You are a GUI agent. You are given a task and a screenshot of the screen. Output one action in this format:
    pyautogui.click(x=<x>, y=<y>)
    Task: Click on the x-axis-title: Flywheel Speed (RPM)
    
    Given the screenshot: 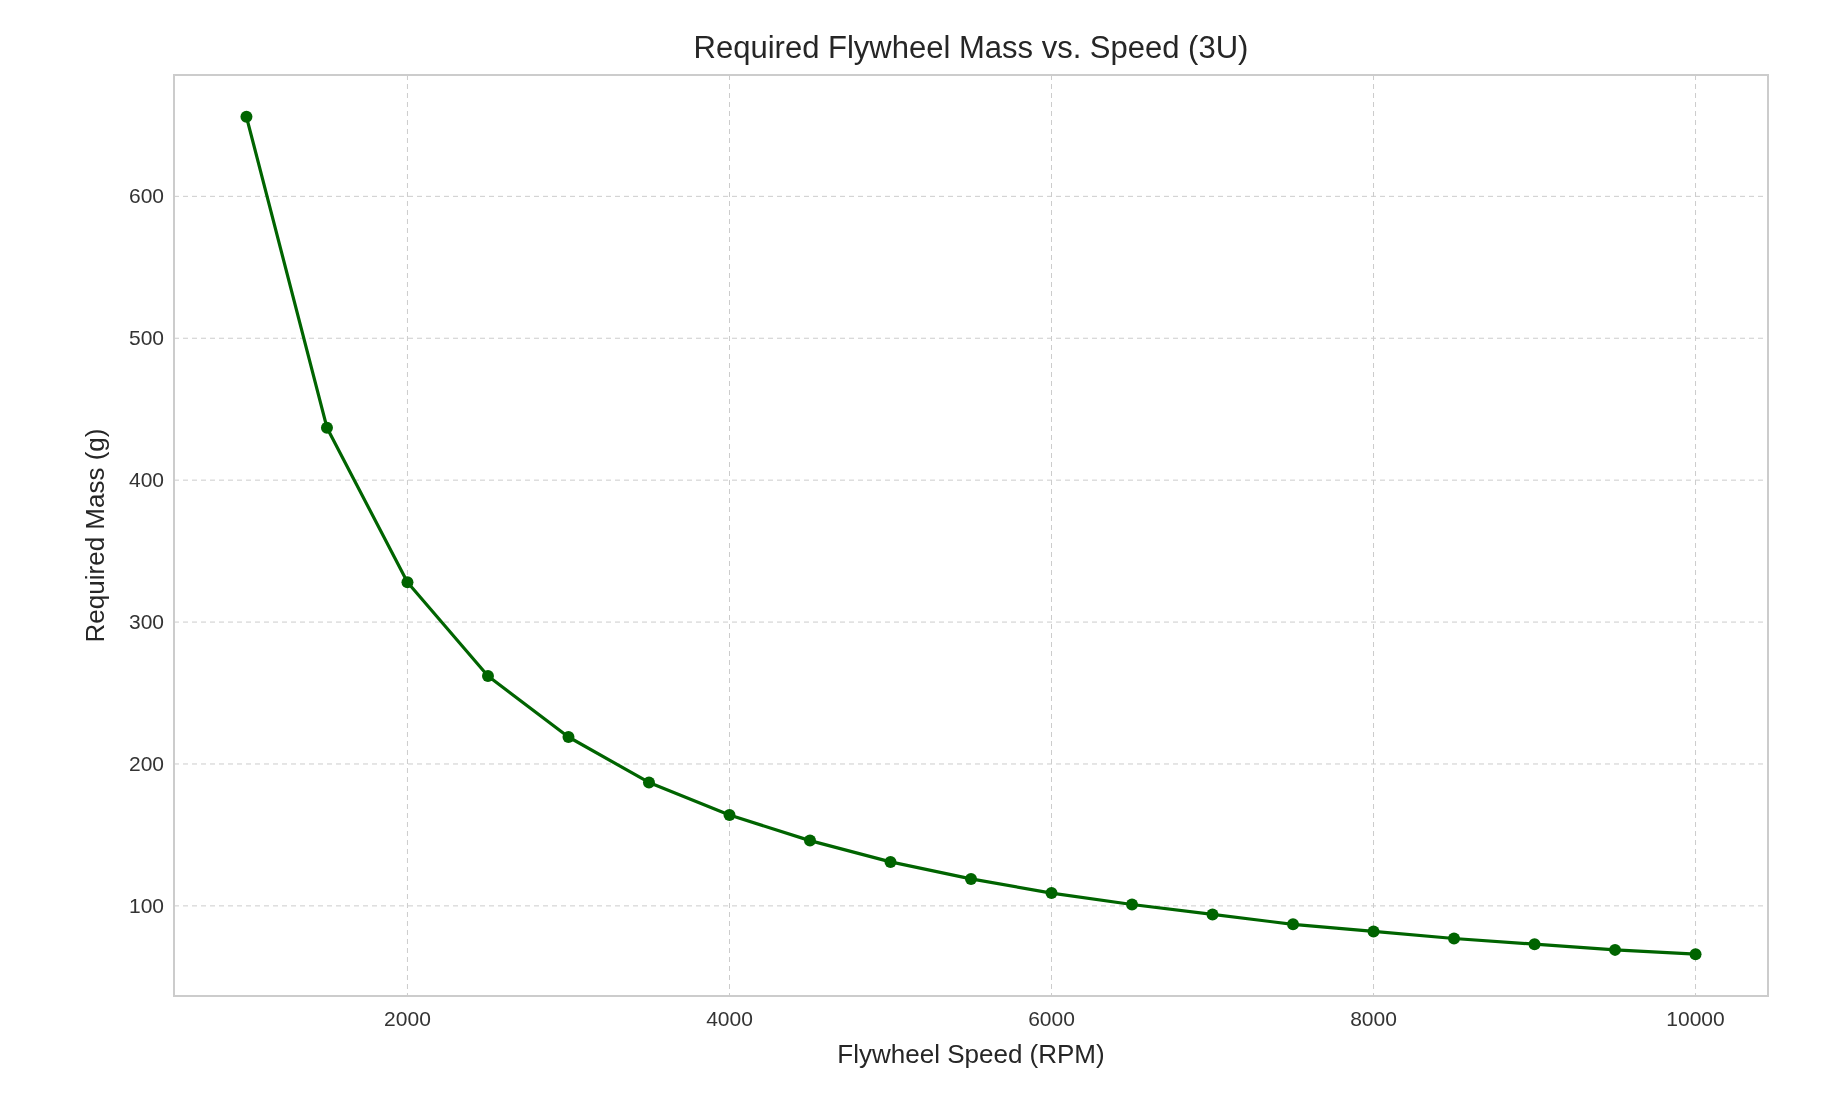 What is the action you would take?
    pyautogui.click(x=971, y=1054)
    